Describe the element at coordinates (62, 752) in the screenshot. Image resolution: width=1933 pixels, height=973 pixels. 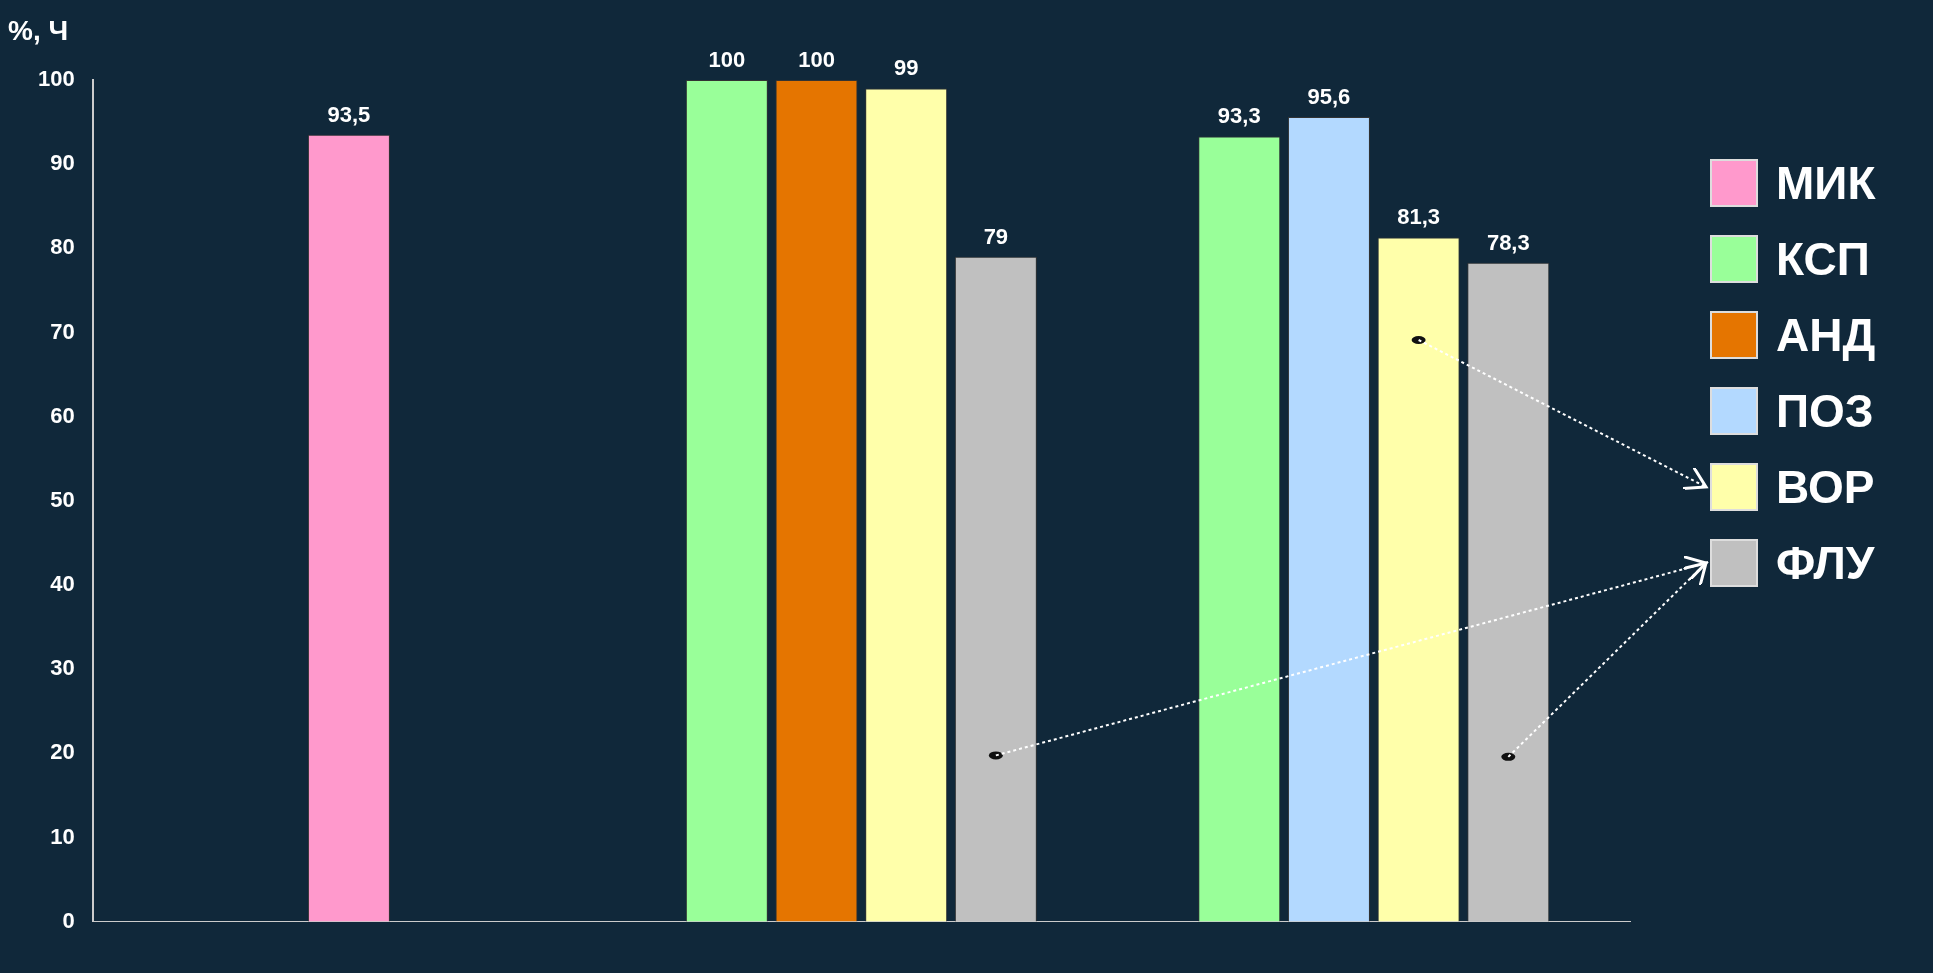
I see `y-tick-label: 20` at that location.